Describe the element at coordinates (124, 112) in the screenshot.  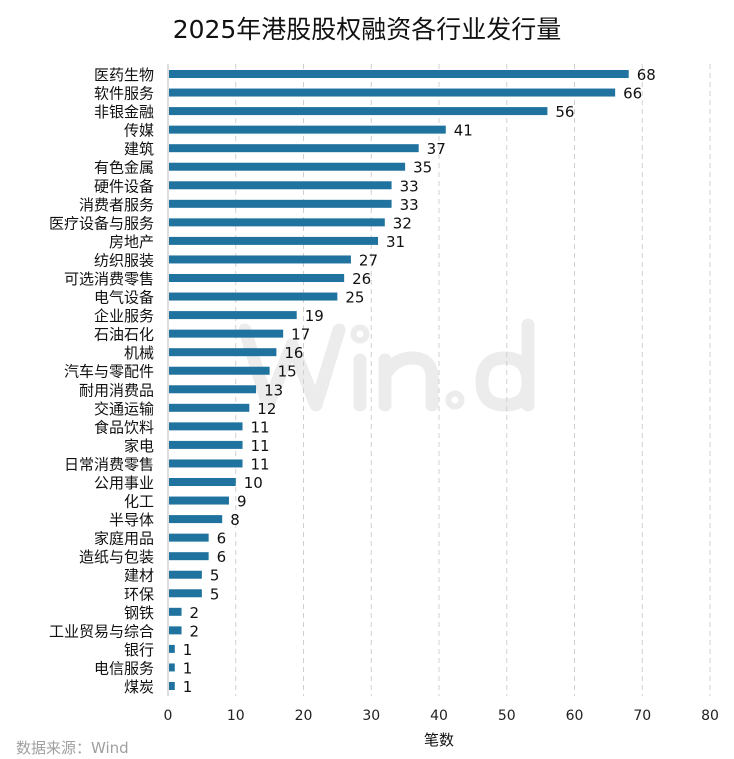
I see `category-label: 非银金融` at that location.